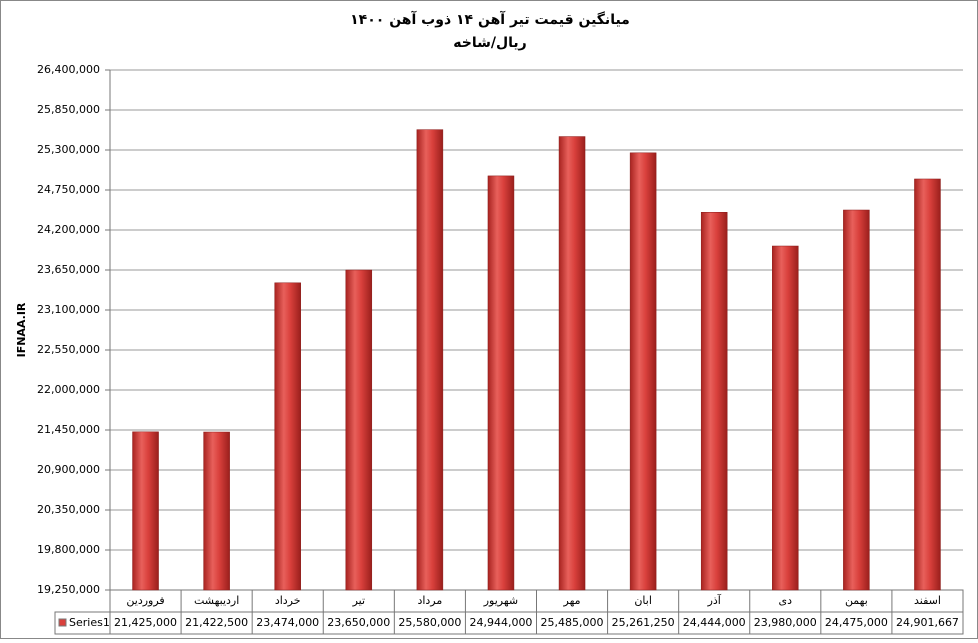 This screenshot has height=643, width=978. What do you see at coordinates (572, 622) in the screenshot?
I see `table-value: 25,485,000` at bounding box center [572, 622].